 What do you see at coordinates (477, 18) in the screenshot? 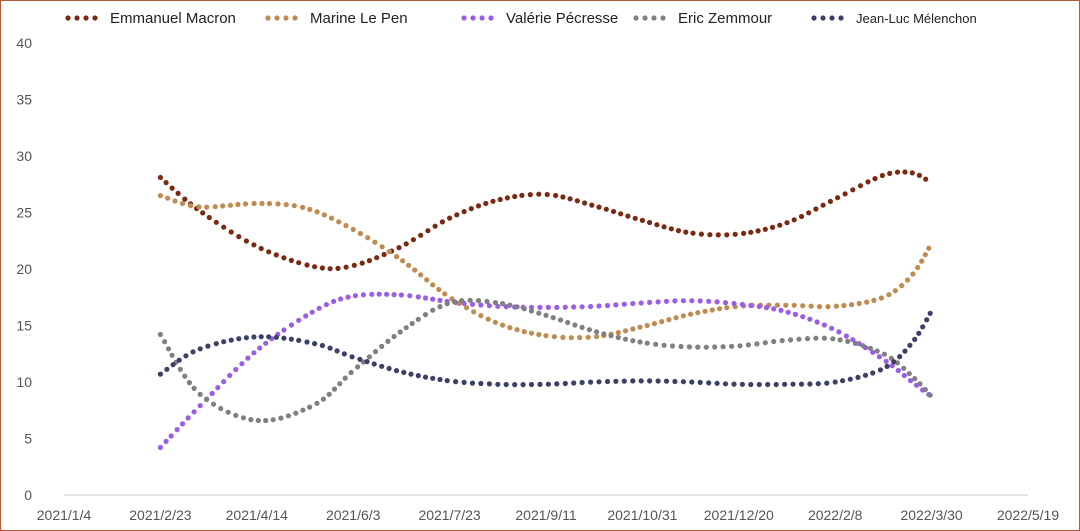
I see `legend-swatch-pecresse` at bounding box center [477, 18].